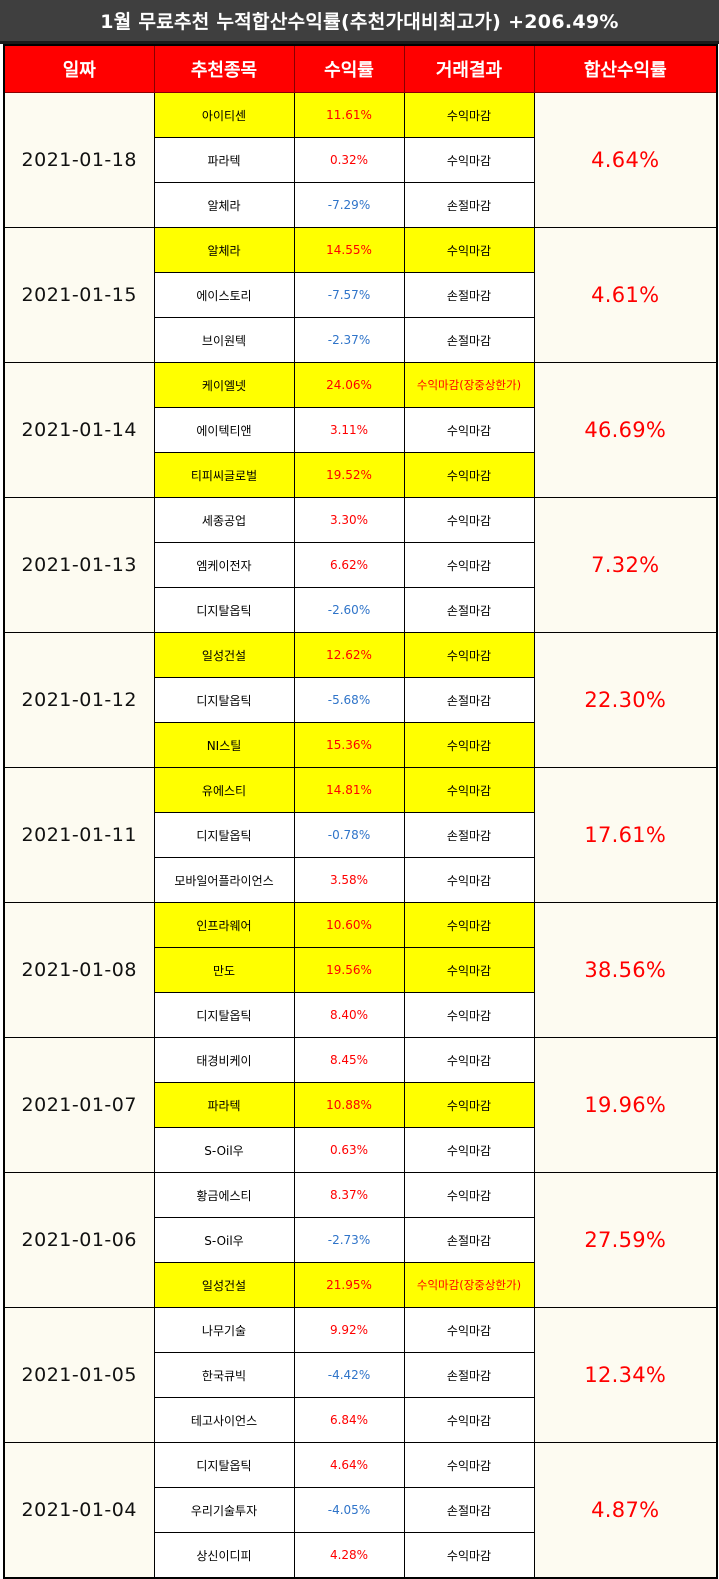 This screenshot has width=719, height=1579. What do you see at coordinates (224, 520) in the screenshot?
I see `stock-name-cell: 세종공업` at bounding box center [224, 520].